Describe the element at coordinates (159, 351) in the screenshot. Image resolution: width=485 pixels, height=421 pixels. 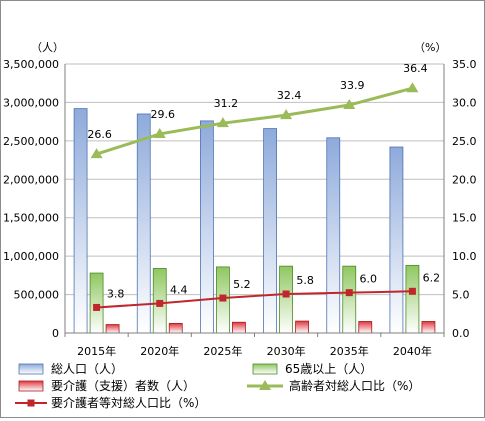
I see `x-tick-label: 2020年` at that location.